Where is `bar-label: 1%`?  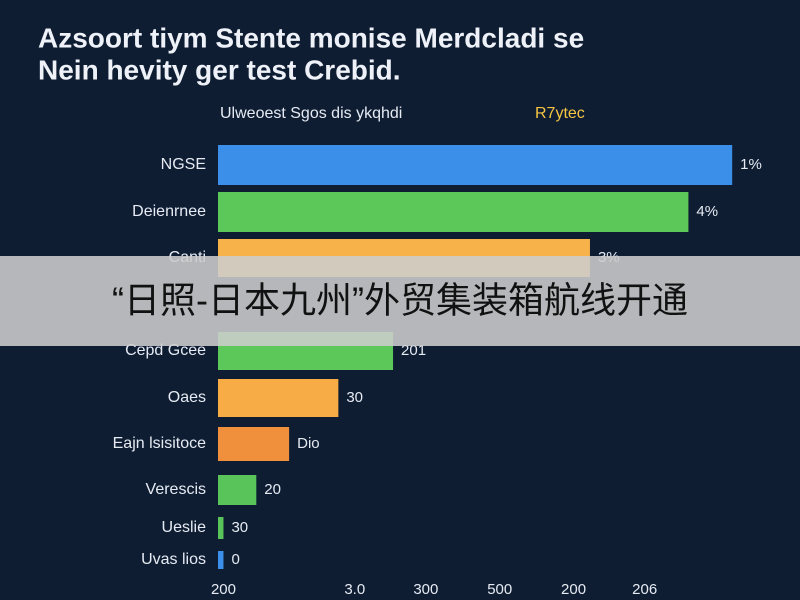 bar-label: 1% is located at coordinates (751, 164).